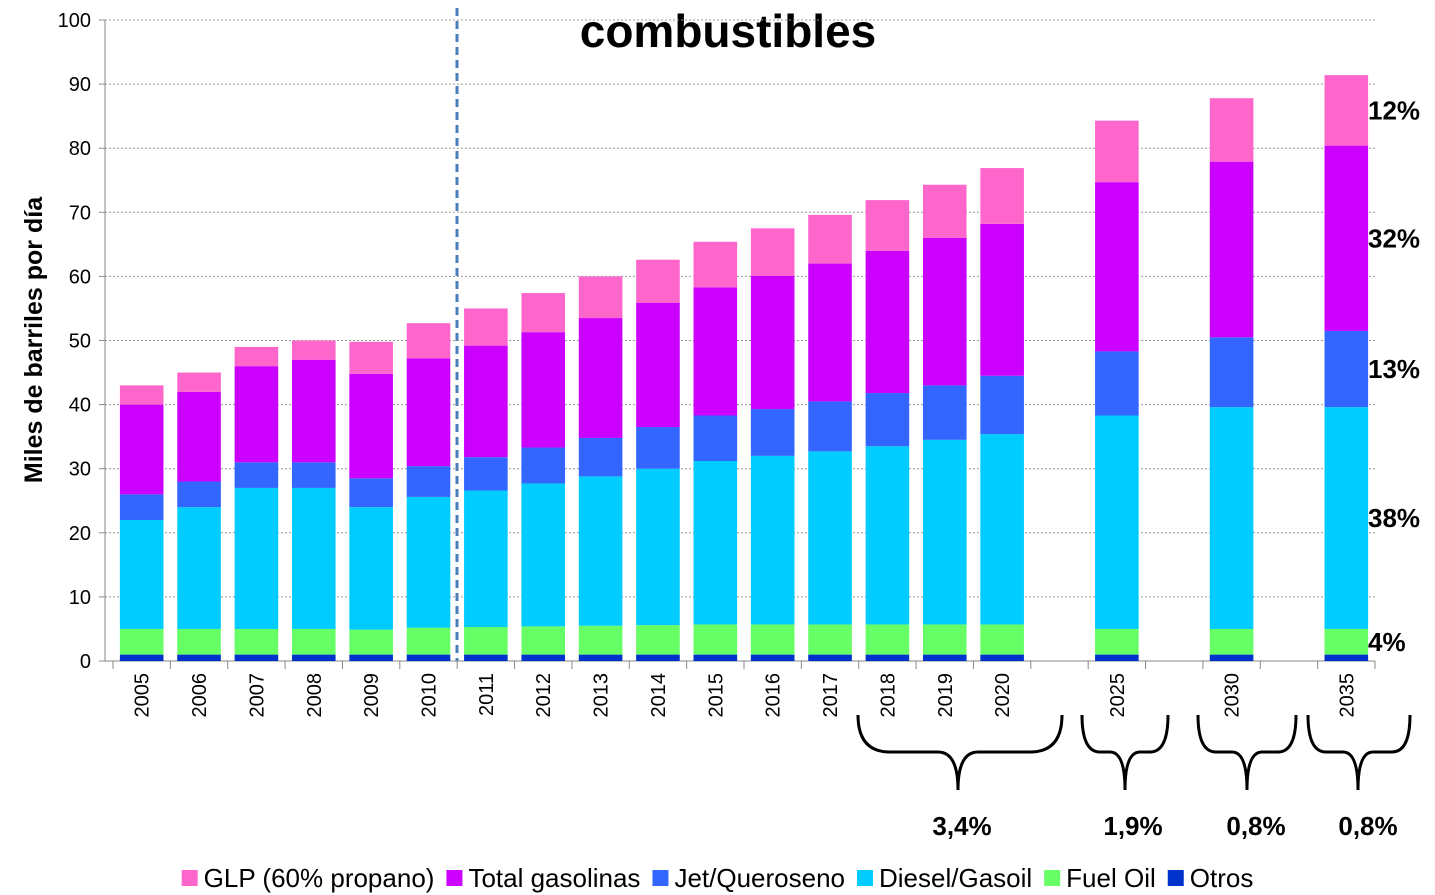 The width and height of the screenshot is (1435, 895). What do you see at coordinates (315, 695) in the screenshot?
I see `x-tick-label: 2008` at bounding box center [315, 695].